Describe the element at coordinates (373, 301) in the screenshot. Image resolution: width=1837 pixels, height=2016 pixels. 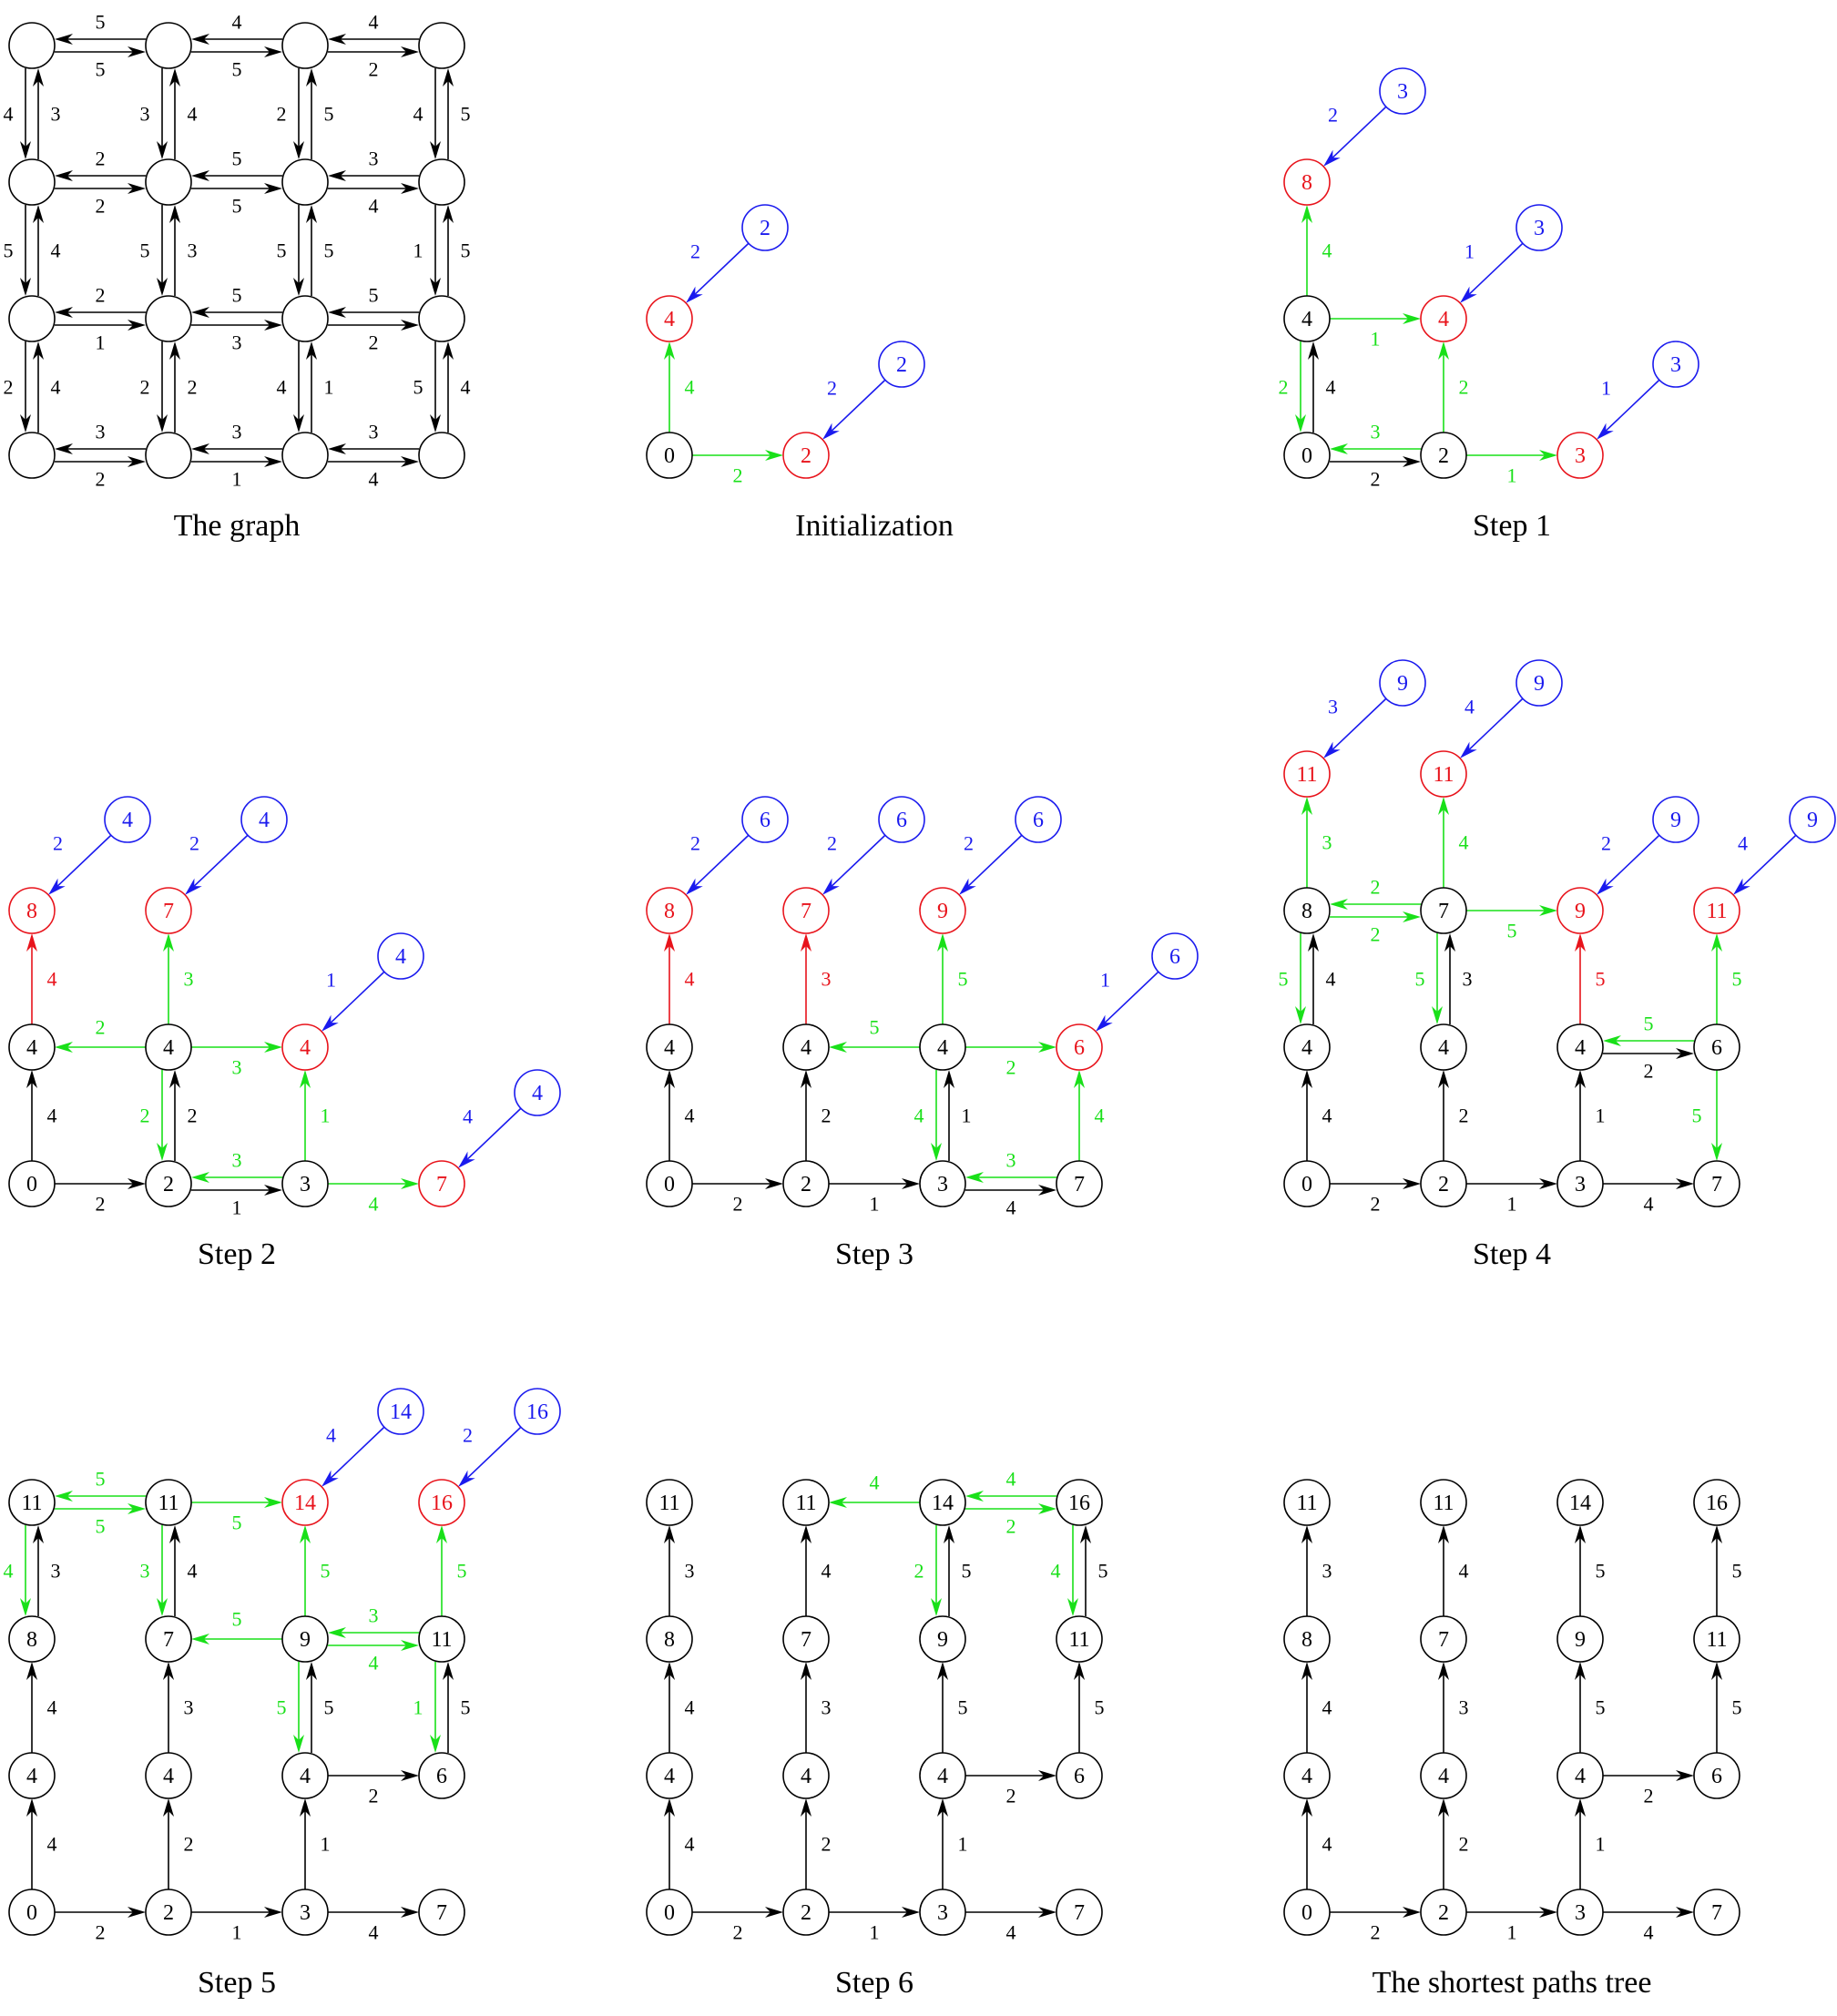
I see `edge-2-3-to-2-2: 5` at that location.